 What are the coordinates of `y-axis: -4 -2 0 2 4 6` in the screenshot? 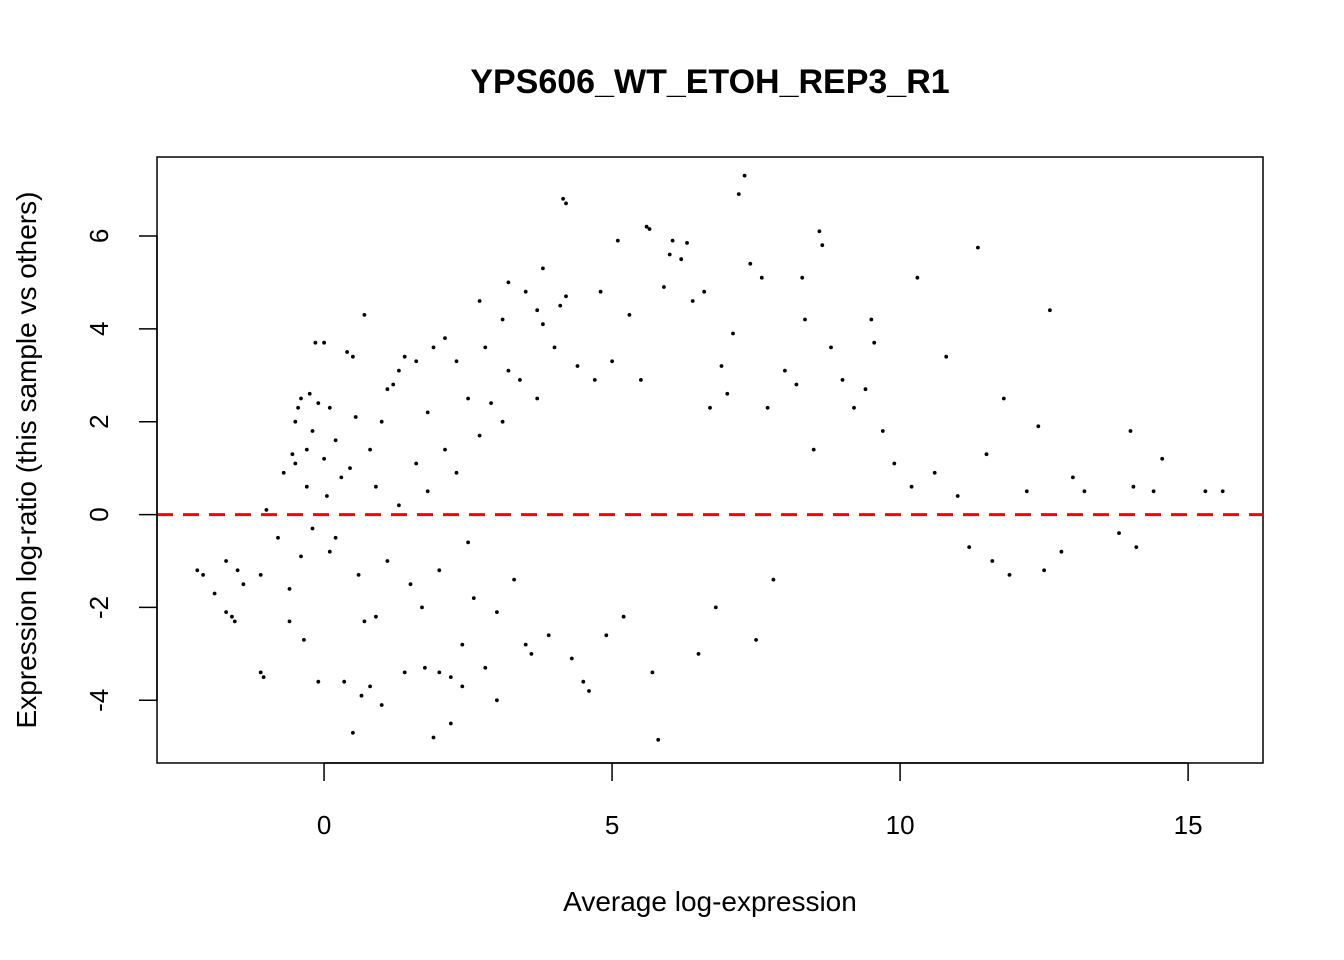 It's located at (121, 470).